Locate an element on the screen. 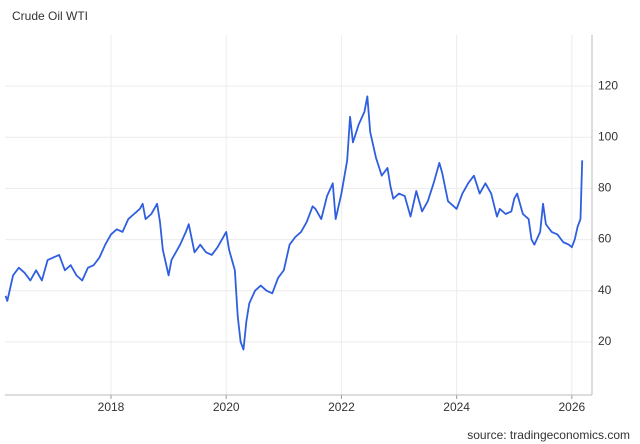 This screenshot has height=444, width=640. chart-title: Crude Oil WTI is located at coordinates (50, 16).